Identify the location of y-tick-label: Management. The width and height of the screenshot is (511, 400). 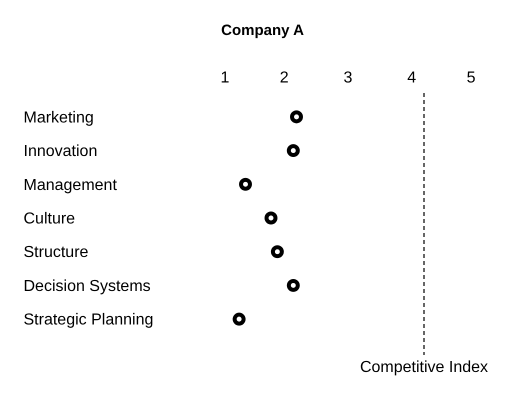
(71, 185).